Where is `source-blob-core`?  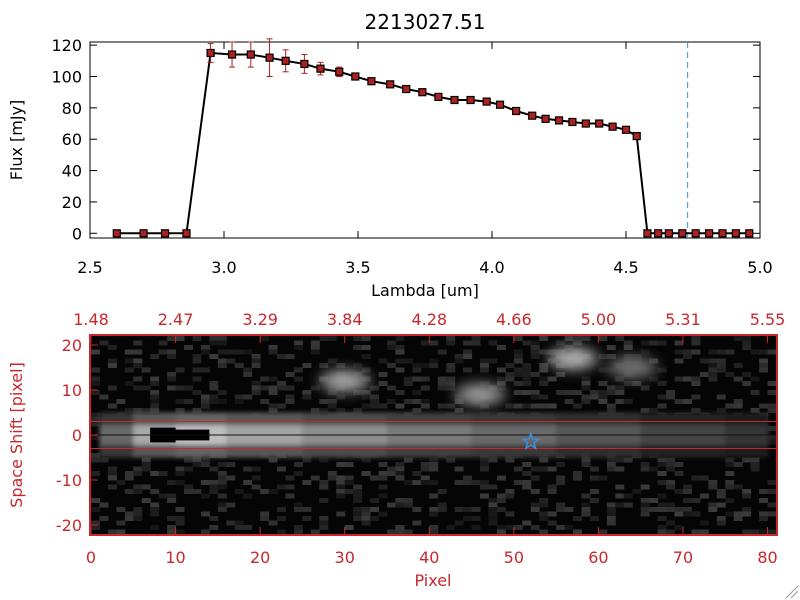
source-blob-core is located at coordinates (344, 381).